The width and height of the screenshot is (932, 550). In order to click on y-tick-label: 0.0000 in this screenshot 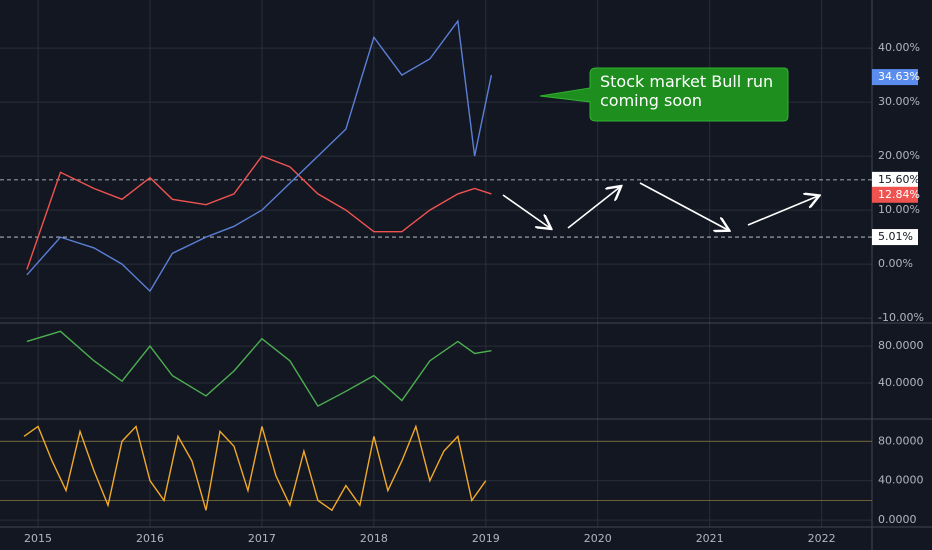, I will do `click(897, 519)`.